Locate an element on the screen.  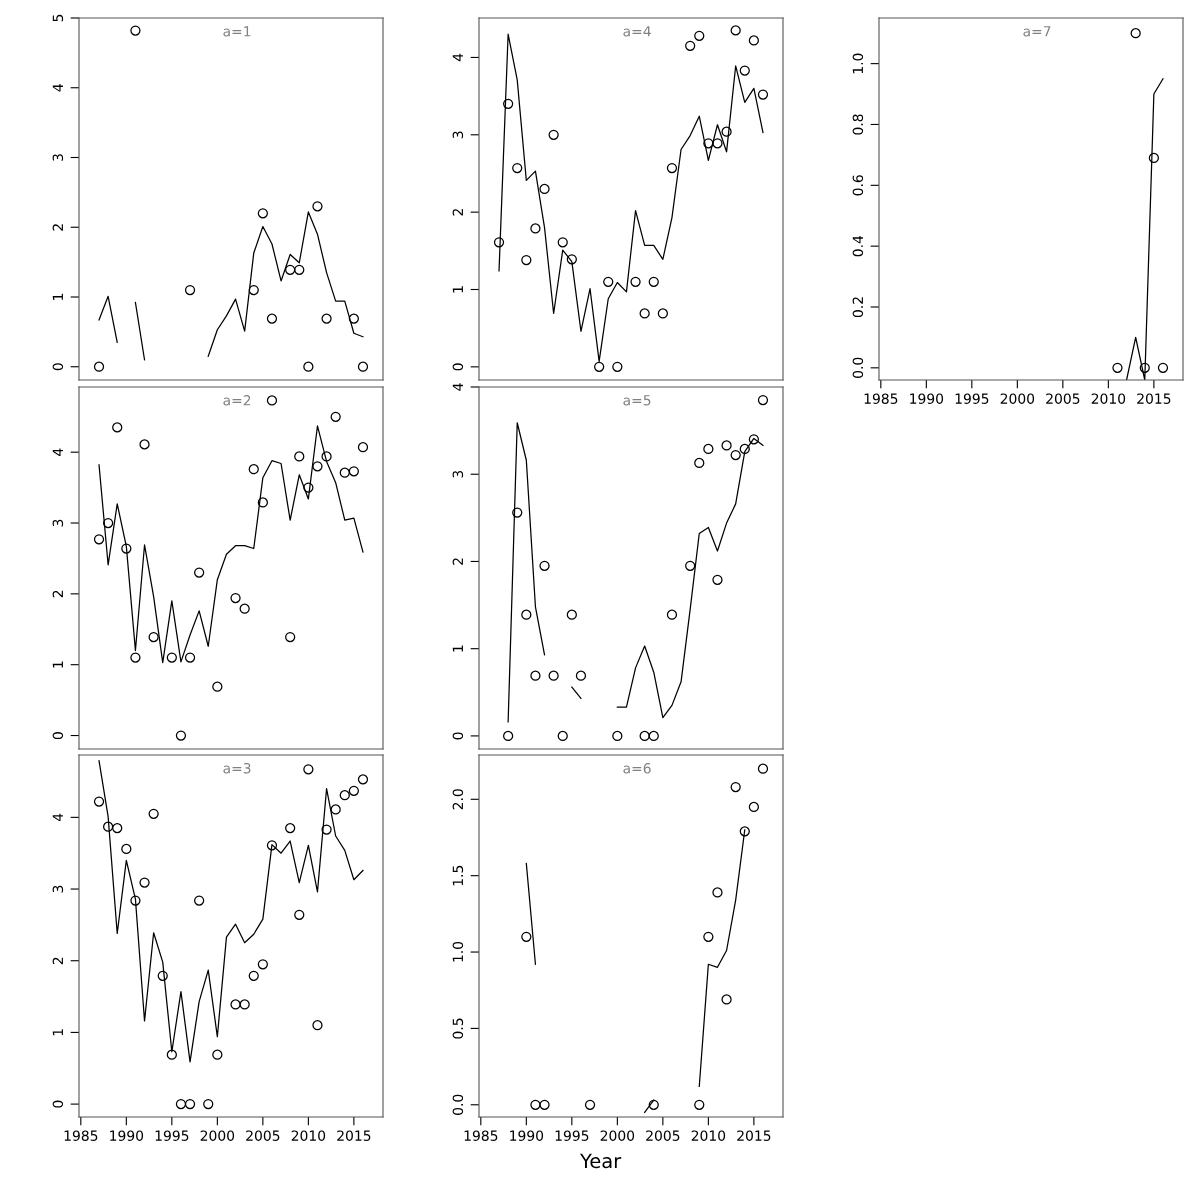
annotation: a=4 is located at coordinates (637, 31).